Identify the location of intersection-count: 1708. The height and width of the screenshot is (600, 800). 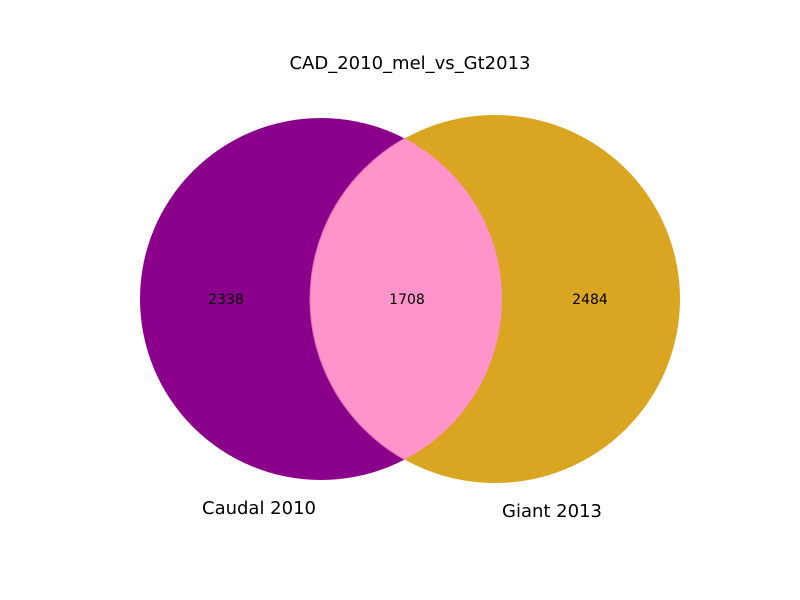
(407, 300).